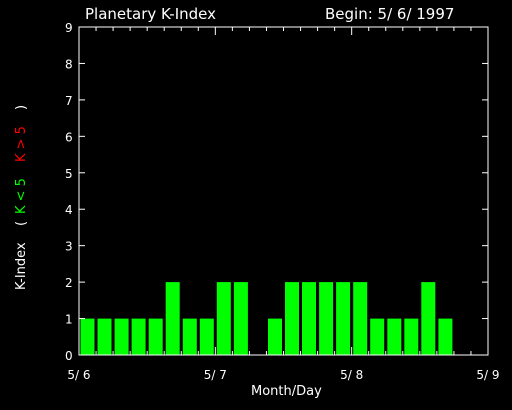  Describe the element at coordinates (69, 64) in the screenshot. I see `y-tick-label: 8` at that location.